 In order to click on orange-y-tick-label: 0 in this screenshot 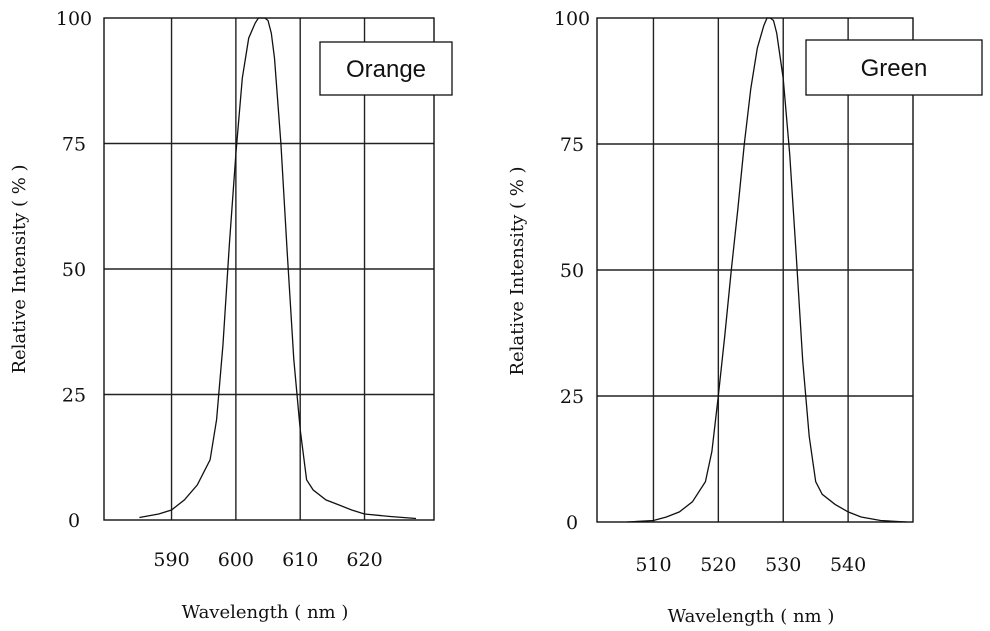, I will do `click(74, 521)`.